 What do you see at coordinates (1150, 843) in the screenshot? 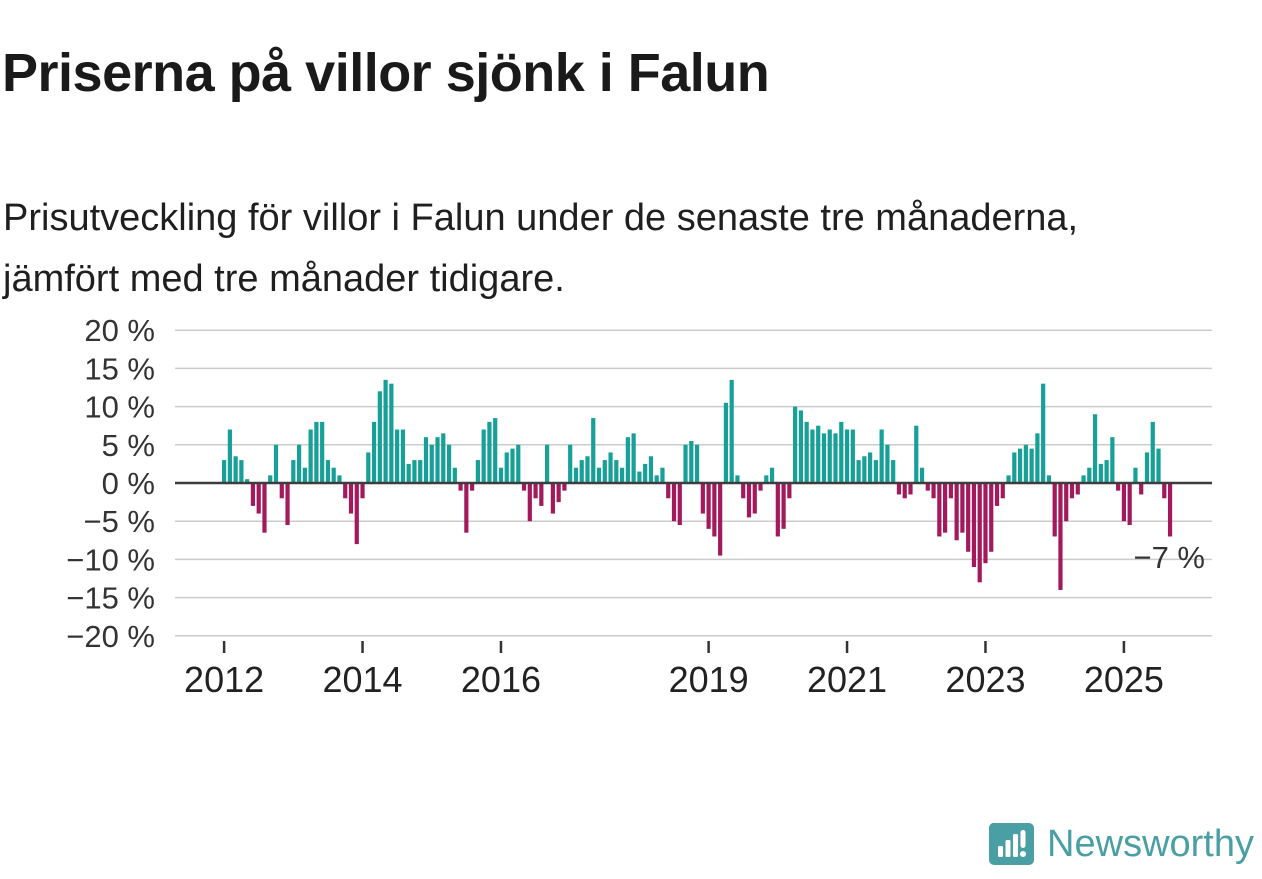
I see `brand-name: Newsworthy` at bounding box center [1150, 843].